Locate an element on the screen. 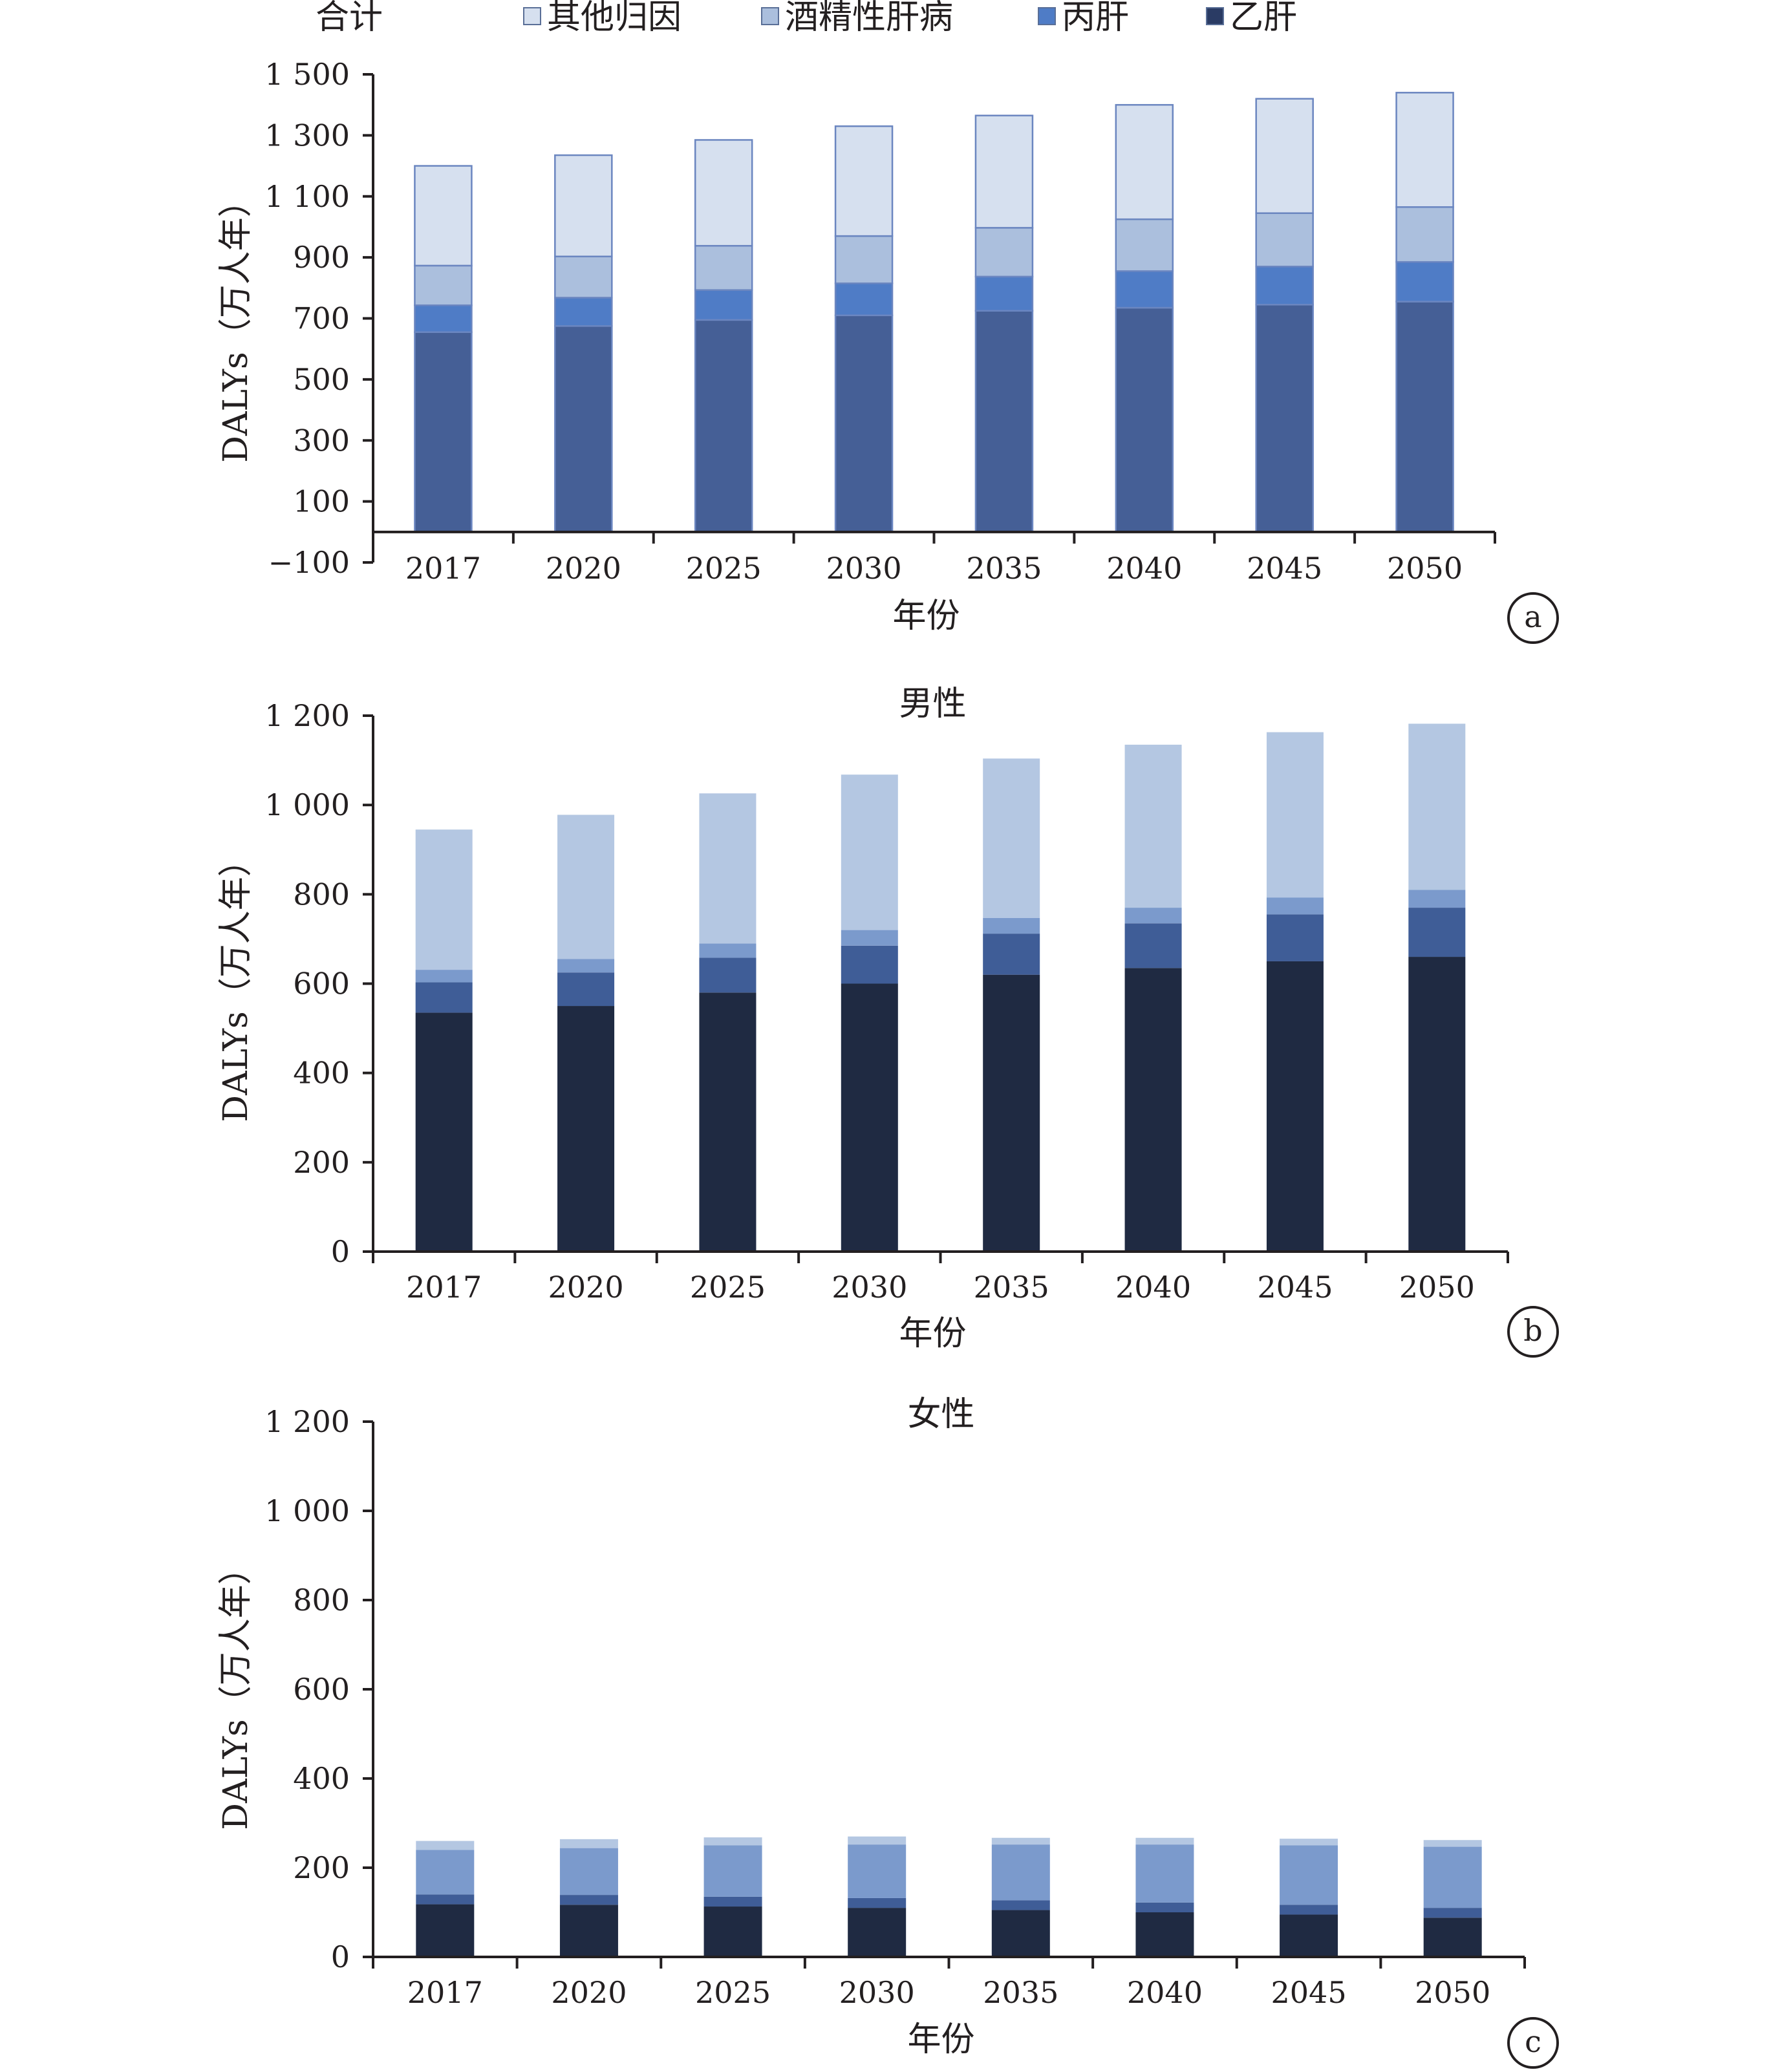 This screenshot has height=2072, width=1782. y-tick-label-c-4: 800 is located at coordinates (321, 1600).